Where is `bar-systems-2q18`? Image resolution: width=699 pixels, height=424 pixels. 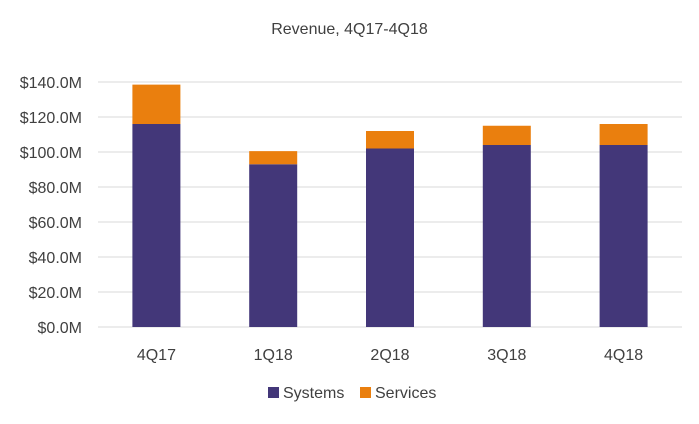
bar-systems-2q18 is located at coordinates (390, 237).